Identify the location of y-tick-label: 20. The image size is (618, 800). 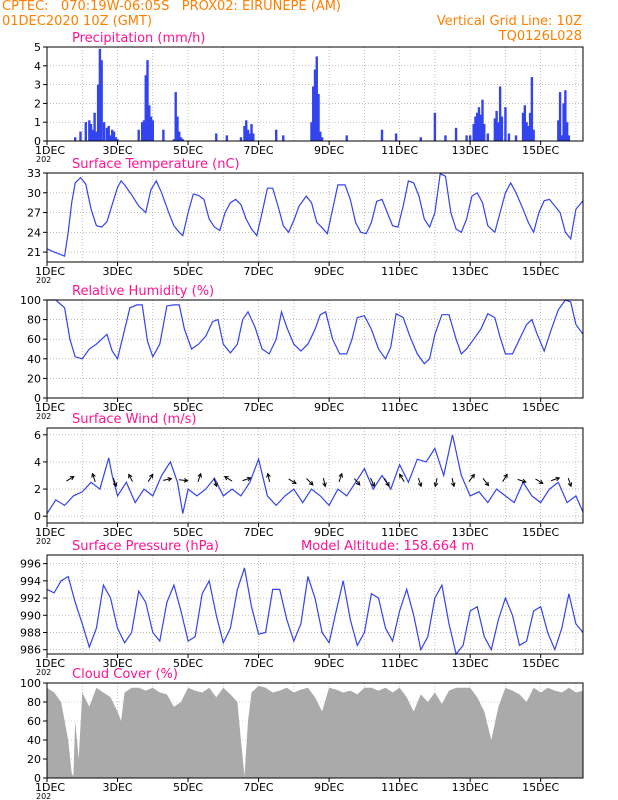
(34, 759).